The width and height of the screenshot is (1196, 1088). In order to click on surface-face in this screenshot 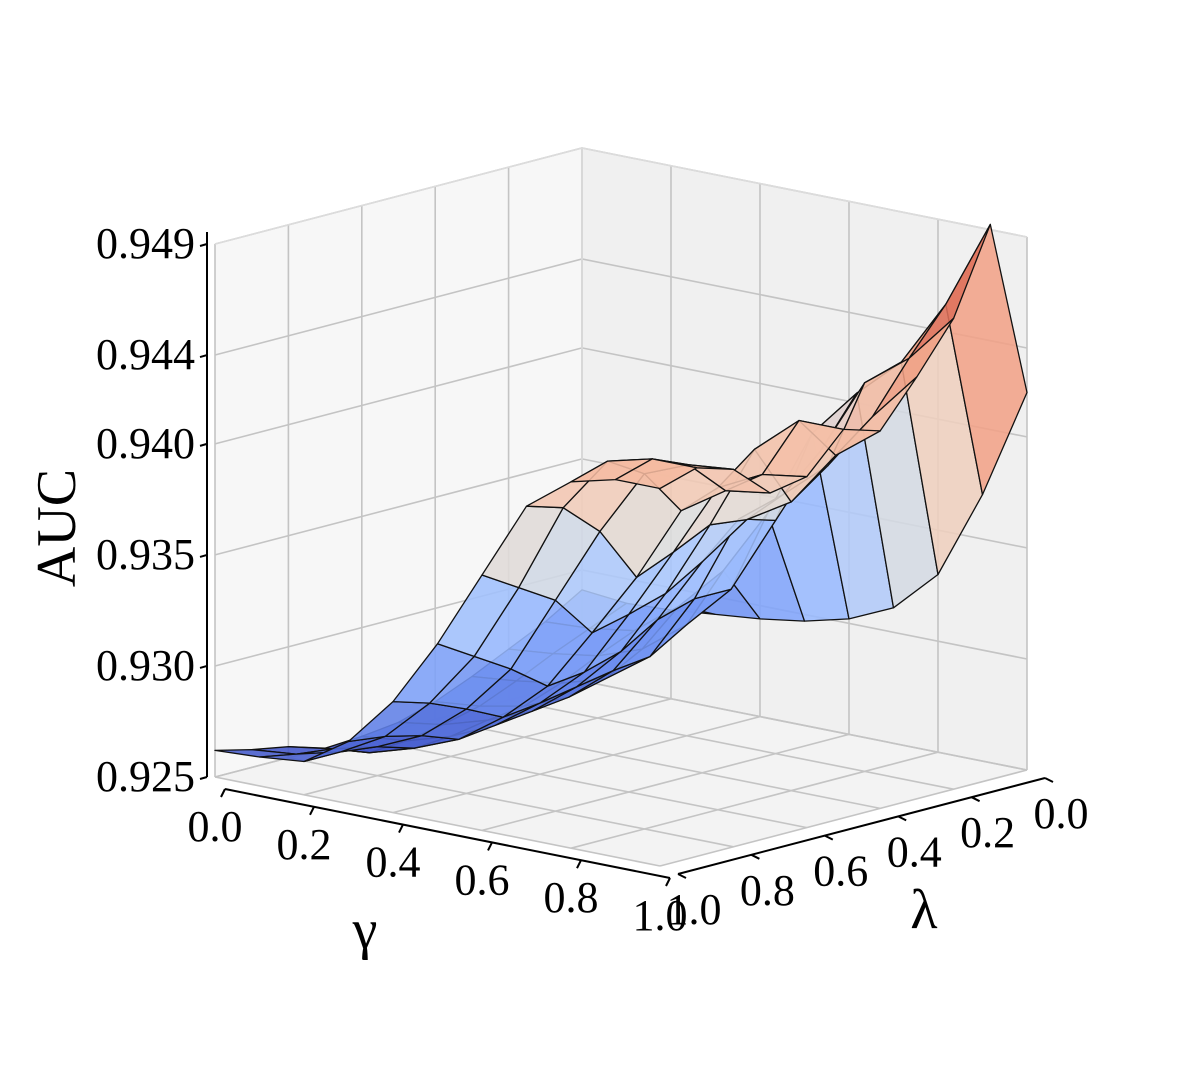, I will do `click(656, 474)`.